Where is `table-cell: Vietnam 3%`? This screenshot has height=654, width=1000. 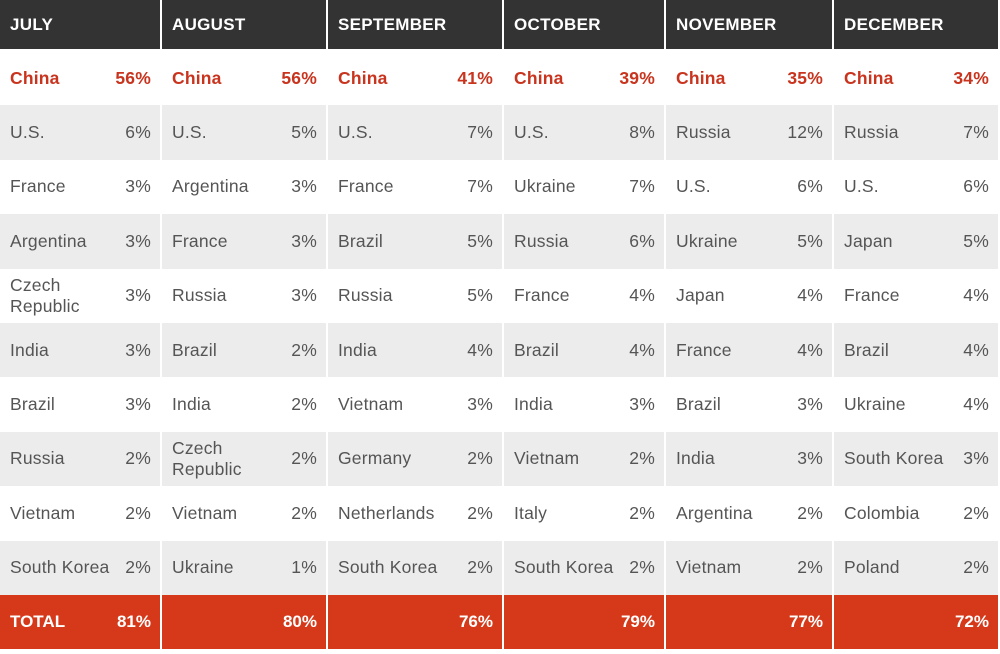 table-cell: Vietnam 3% is located at coordinates (415, 404).